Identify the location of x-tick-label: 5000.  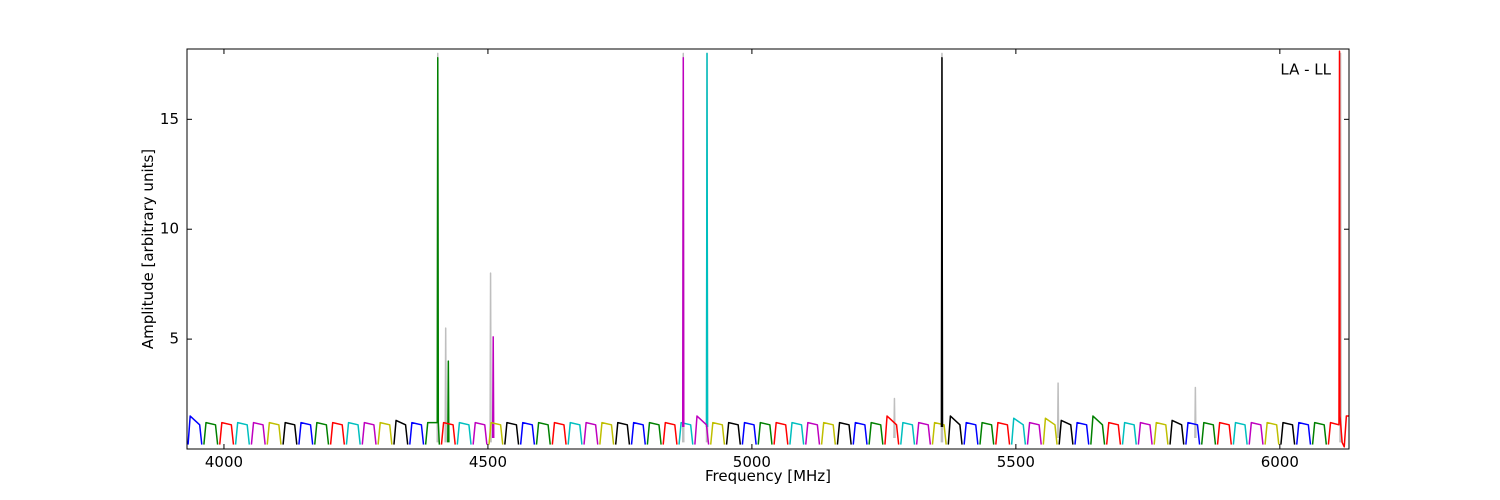
(752, 462).